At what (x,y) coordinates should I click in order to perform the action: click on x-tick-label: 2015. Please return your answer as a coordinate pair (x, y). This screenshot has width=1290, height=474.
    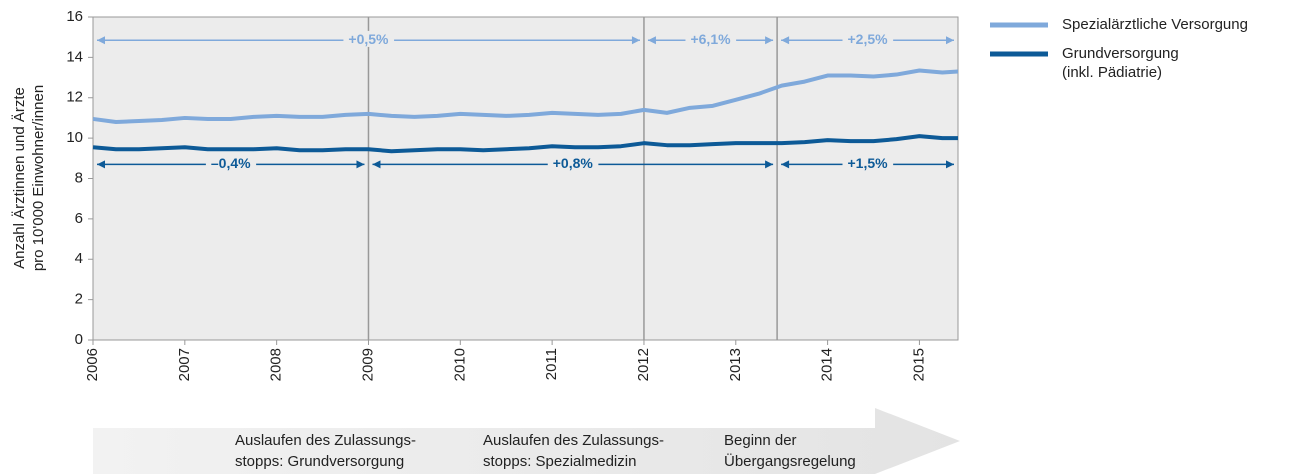
    Looking at the image, I should click on (918, 364).